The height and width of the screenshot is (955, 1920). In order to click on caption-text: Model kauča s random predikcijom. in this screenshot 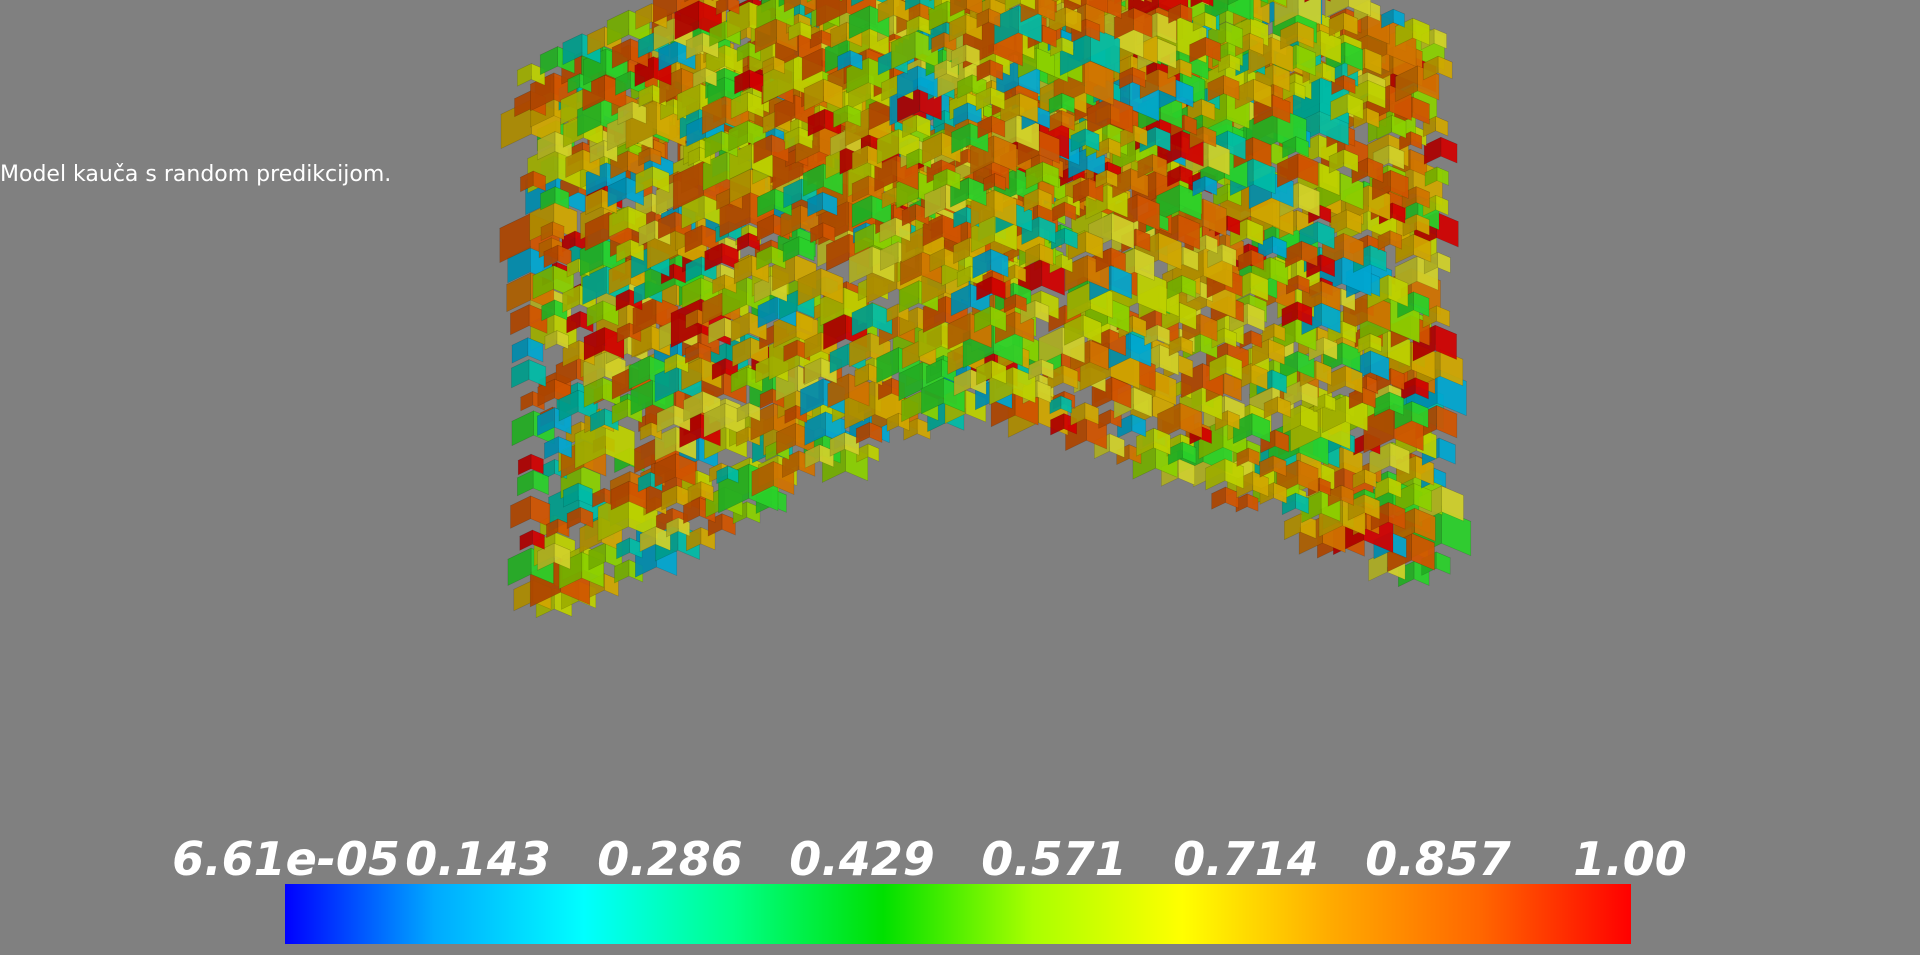, I will do `click(196, 174)`.